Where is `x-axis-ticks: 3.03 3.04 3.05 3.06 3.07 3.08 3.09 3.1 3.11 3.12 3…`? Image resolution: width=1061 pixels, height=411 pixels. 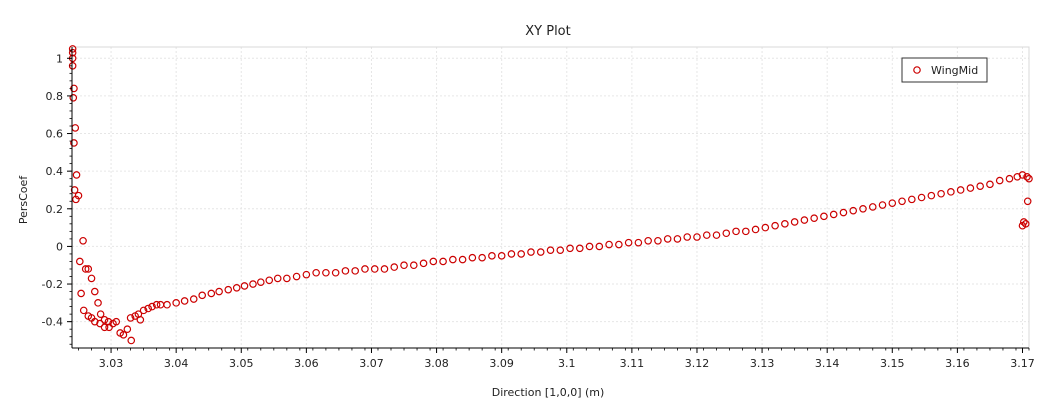 x-axis-ticks: 3.03 3.04 3.05 3.06 3.07 3.08 3.09 3.1 3.11 3.12 3… is located at coordinates (556, 359).